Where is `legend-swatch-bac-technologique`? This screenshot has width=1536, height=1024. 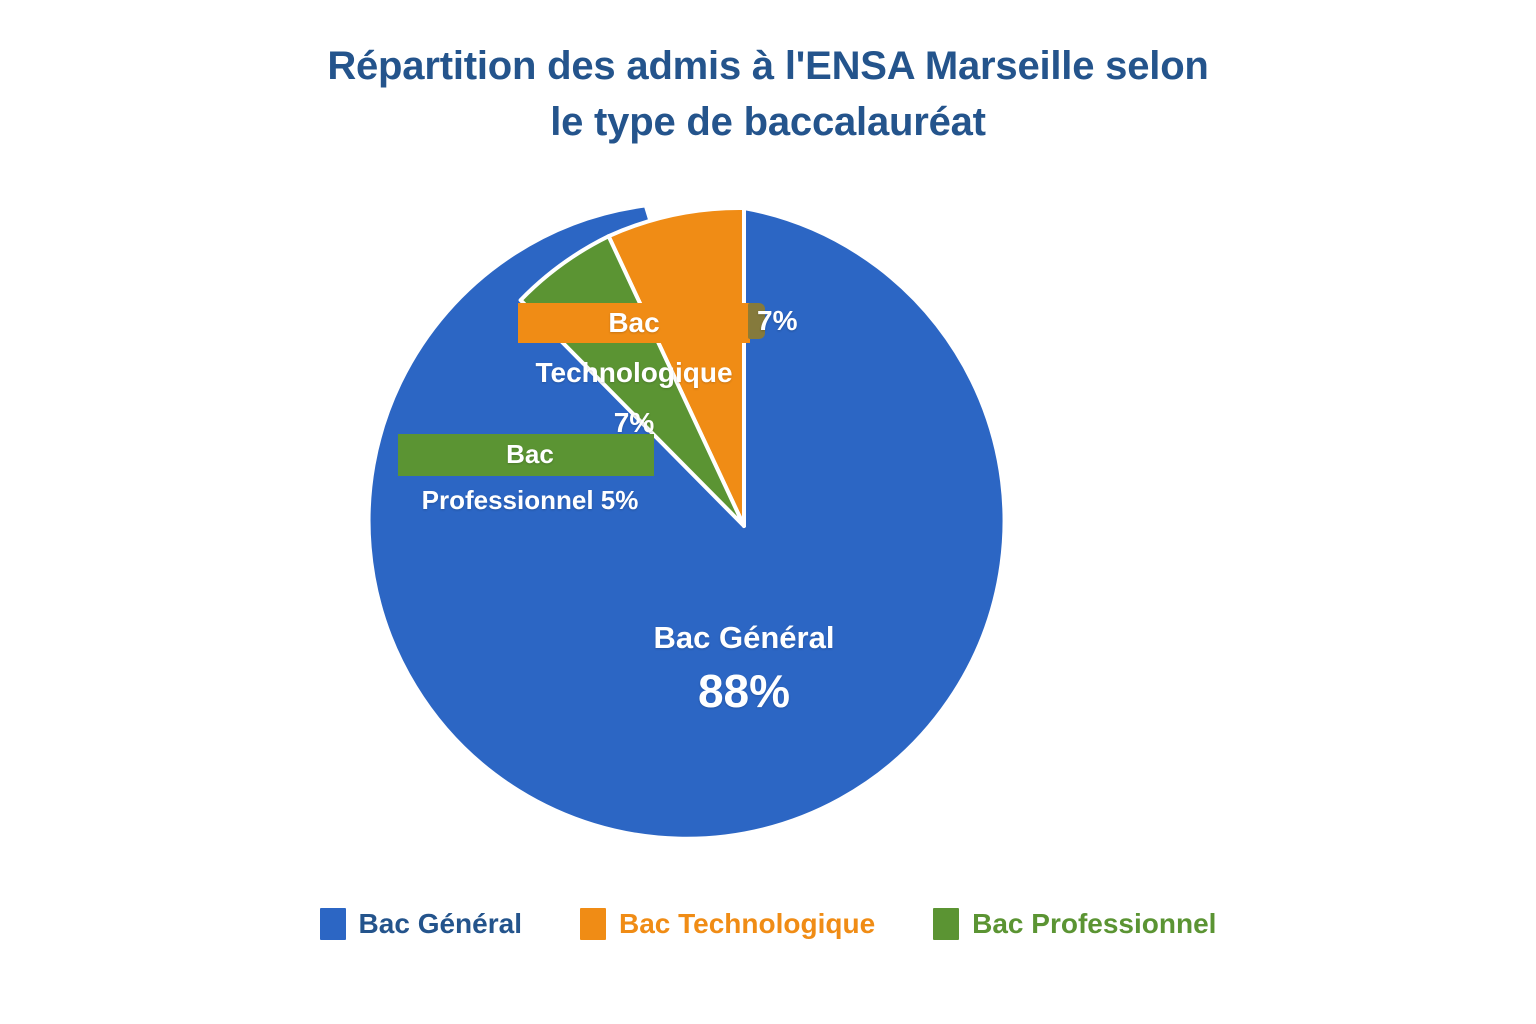
legend-swatch-bac-technologique is located at coordinates (592, 924).